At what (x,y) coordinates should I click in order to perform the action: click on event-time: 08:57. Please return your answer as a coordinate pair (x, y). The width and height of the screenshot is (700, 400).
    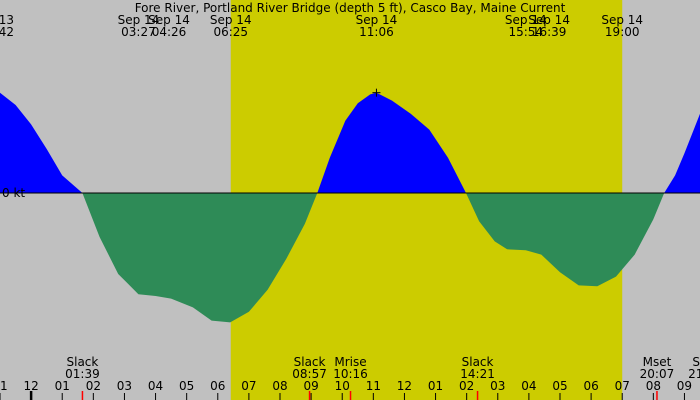
    Looking at the image, I should click on (309, 374).